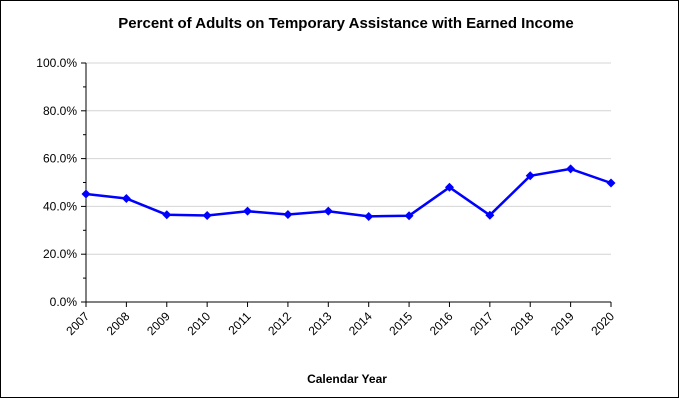 This screenshot has height=398, width=679. What do you see at coordinates (562, 323) in the screenshot?
I see `x-tick-label: 2019` at bounding box center [562, 323].